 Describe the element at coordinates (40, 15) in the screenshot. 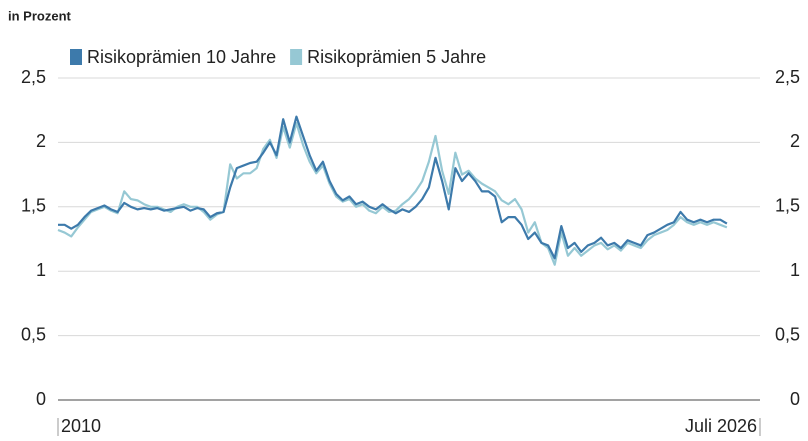

I see `chart-subtitle: in Prozent` at that location.